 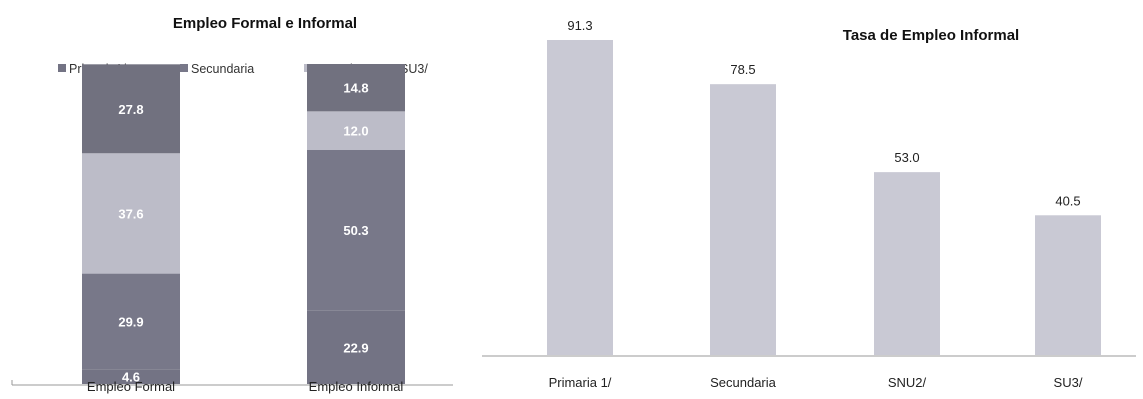 I want to click on left-chart-title: Empleo Formal e Informal, so click(x=265, y=23).